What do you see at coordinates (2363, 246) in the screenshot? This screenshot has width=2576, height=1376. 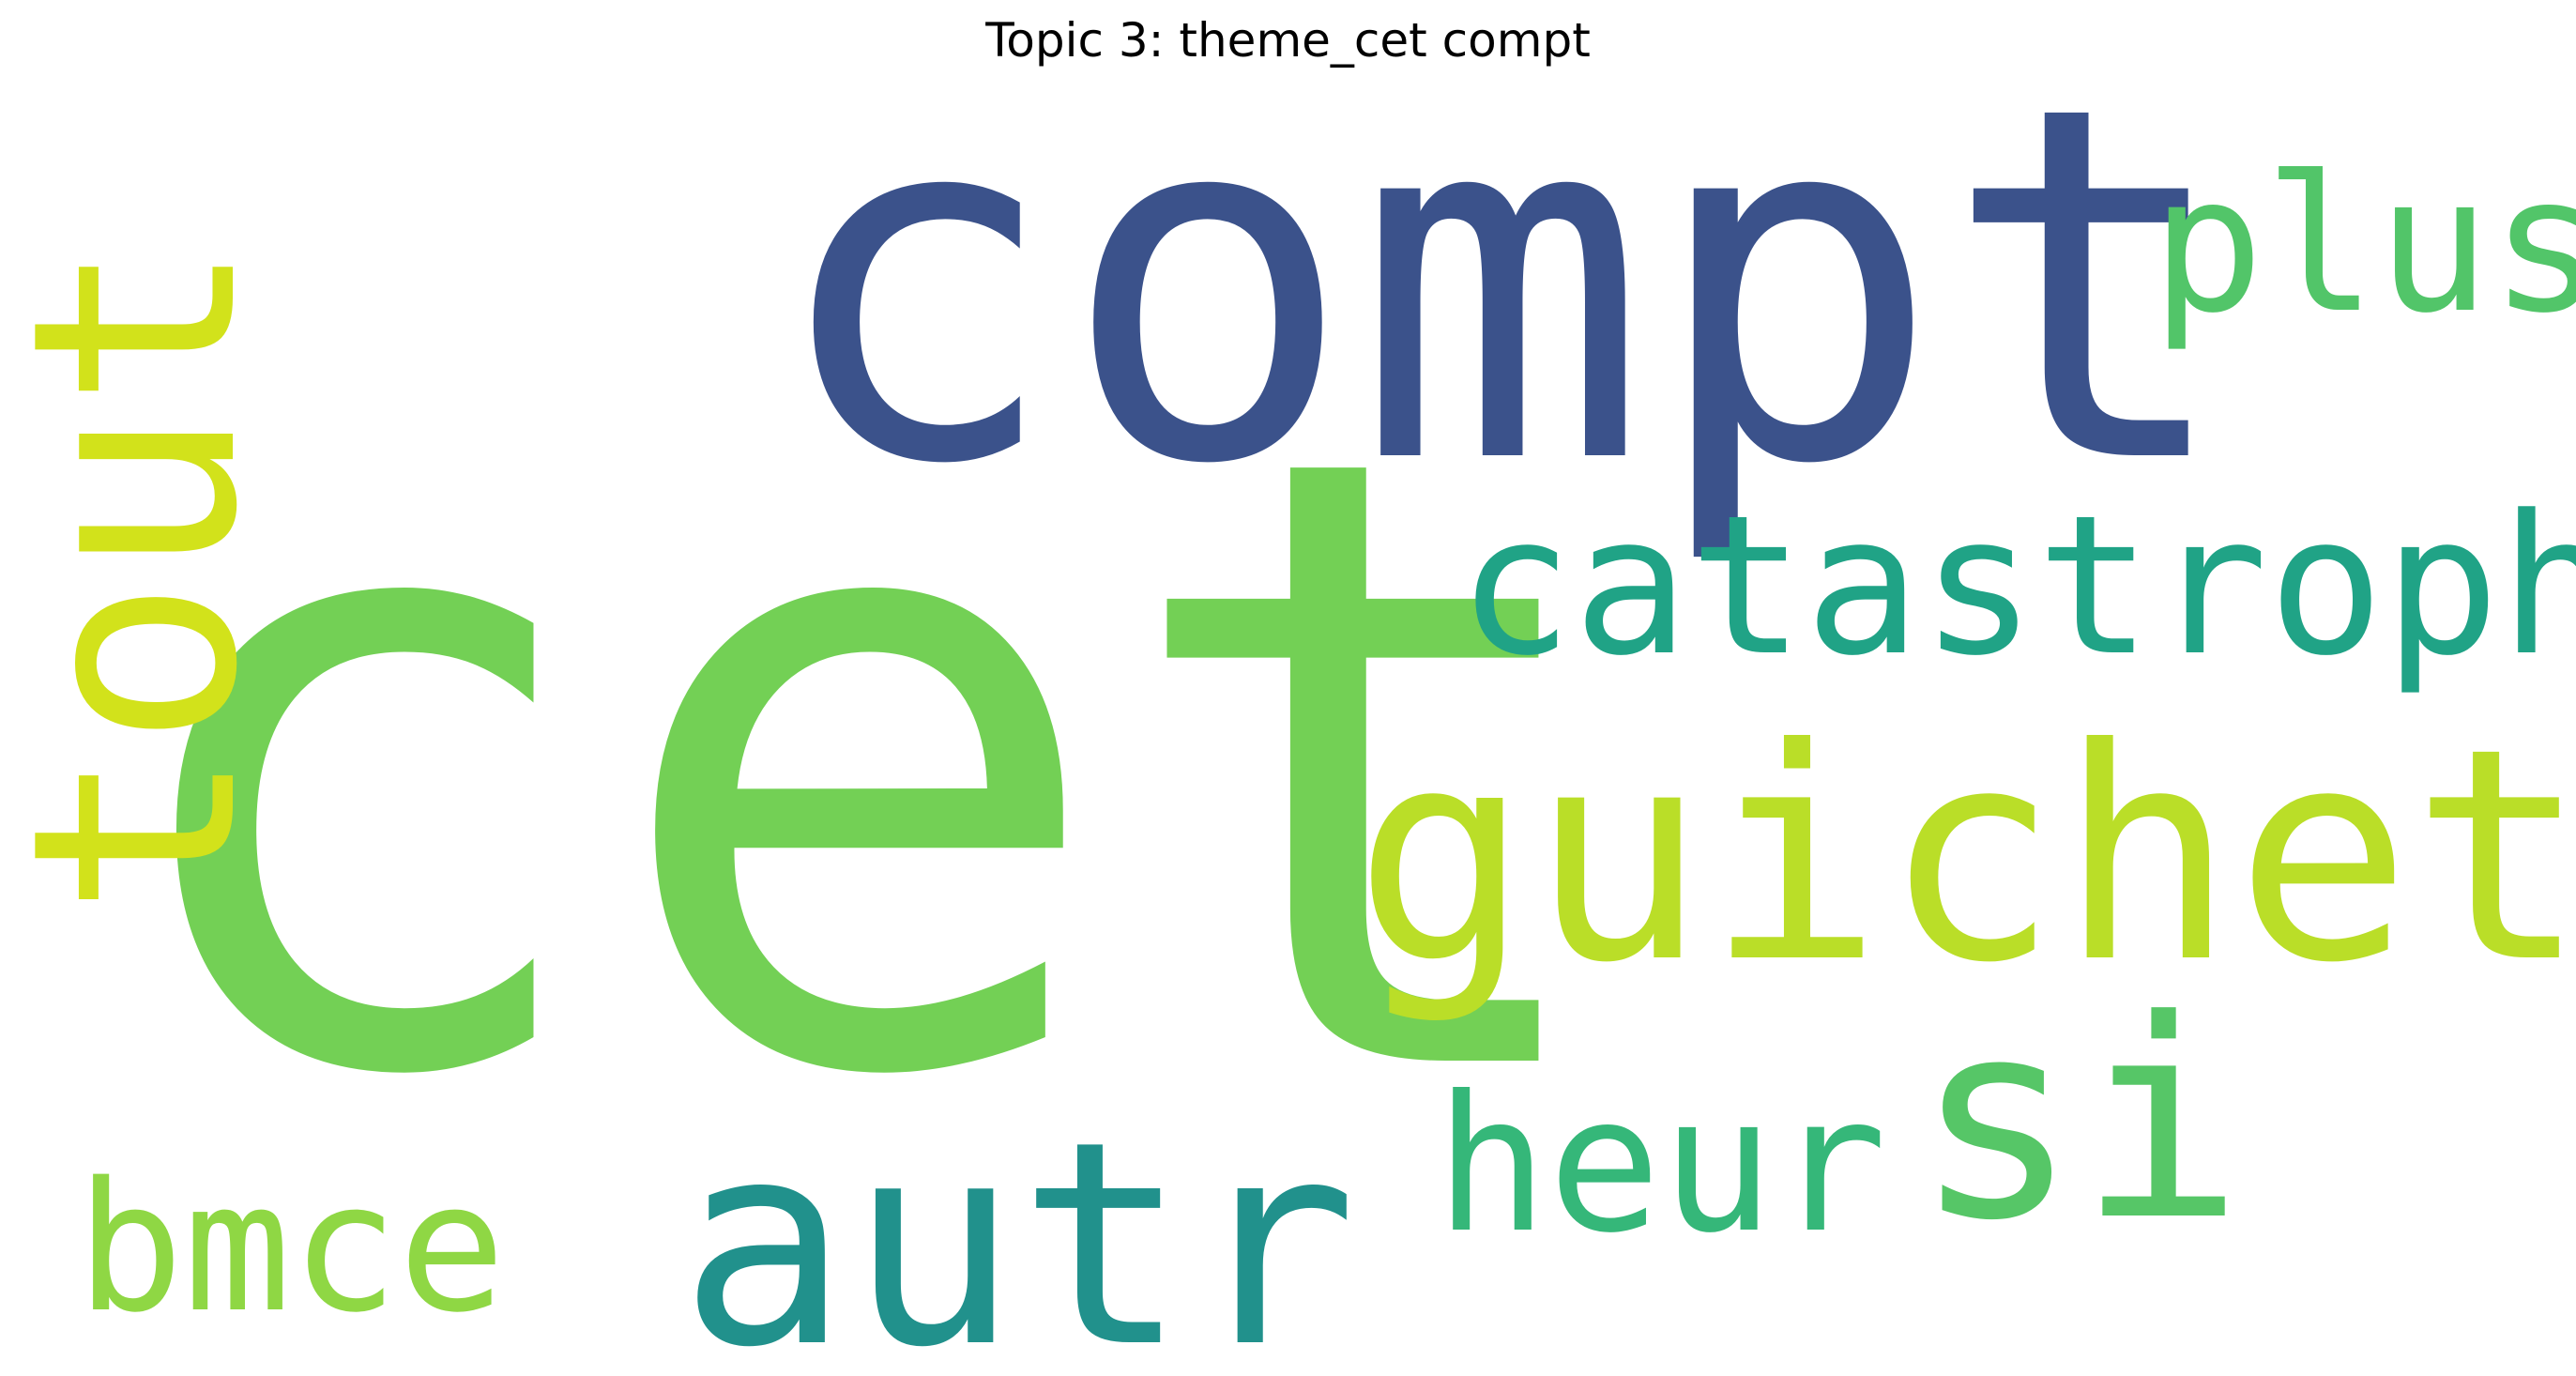 I see `word-plus: plus` at bounding box center [2363, 246].